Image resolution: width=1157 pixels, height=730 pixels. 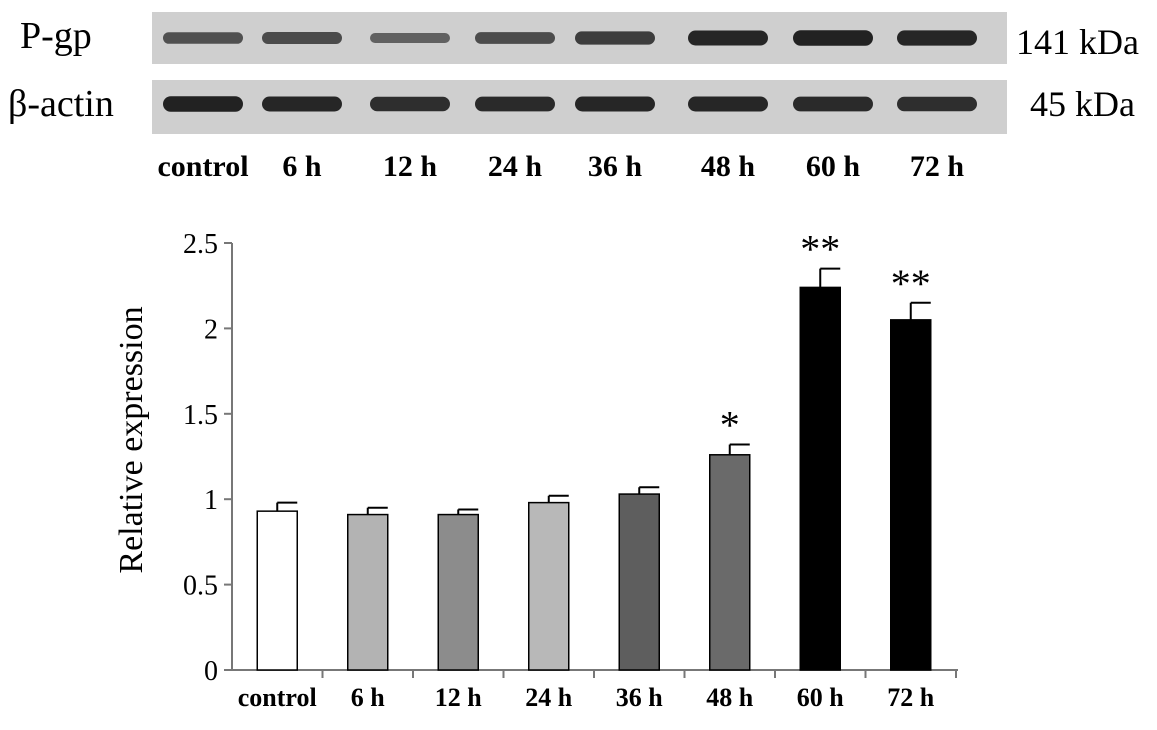 What do you see at coordinates (937, 166) in the screenshot?
I see `blot-lane-label: 72 h` at bounding box center [937, 166].